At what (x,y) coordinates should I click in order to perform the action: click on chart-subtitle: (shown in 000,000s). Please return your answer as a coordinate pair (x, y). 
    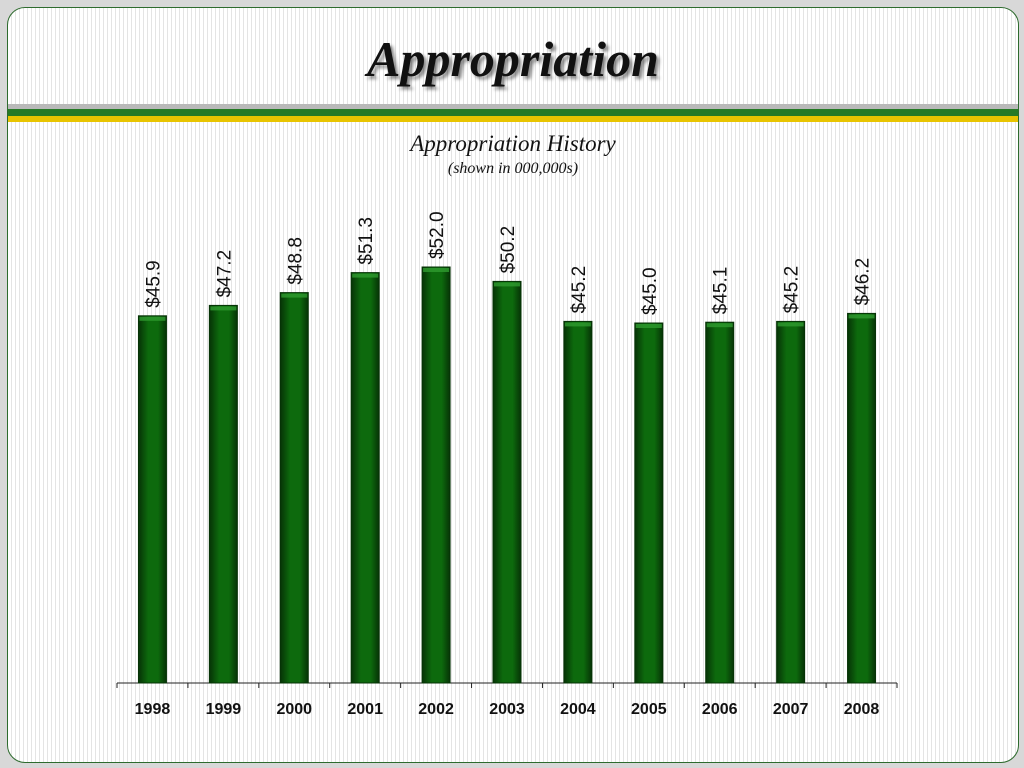
    Looking at the image, I should click on (513, 168).